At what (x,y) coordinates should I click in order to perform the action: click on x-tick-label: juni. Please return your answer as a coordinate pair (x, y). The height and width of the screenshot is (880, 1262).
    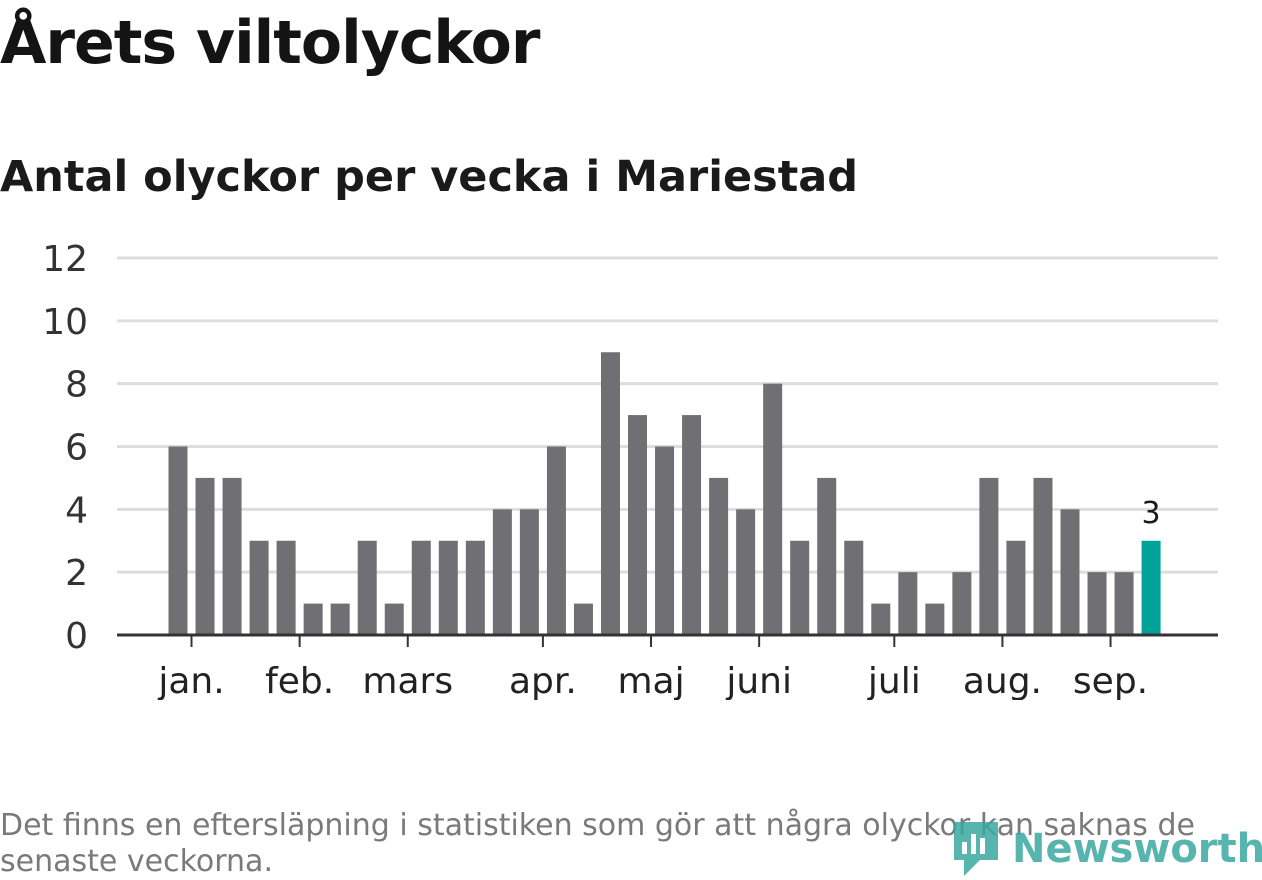
    Looking at the image, I should click on (758, 680).